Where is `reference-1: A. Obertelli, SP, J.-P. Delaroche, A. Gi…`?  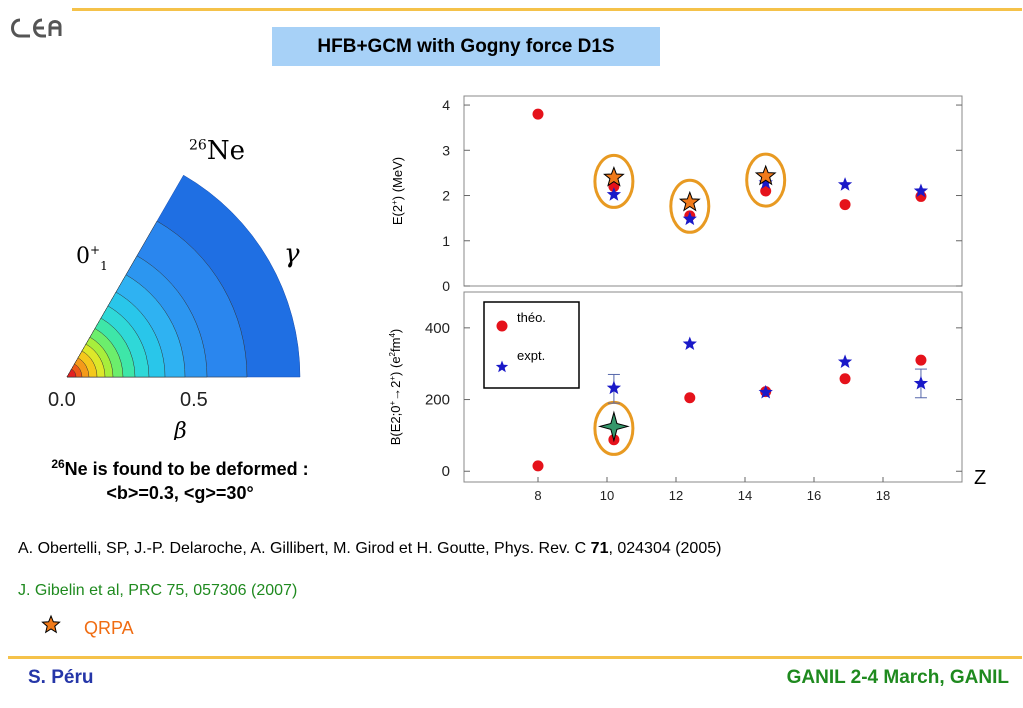 reference-1: A. Obertelli, SP, J.-P. Delaroche, A. Gi… is located at coordinates (370, 548).